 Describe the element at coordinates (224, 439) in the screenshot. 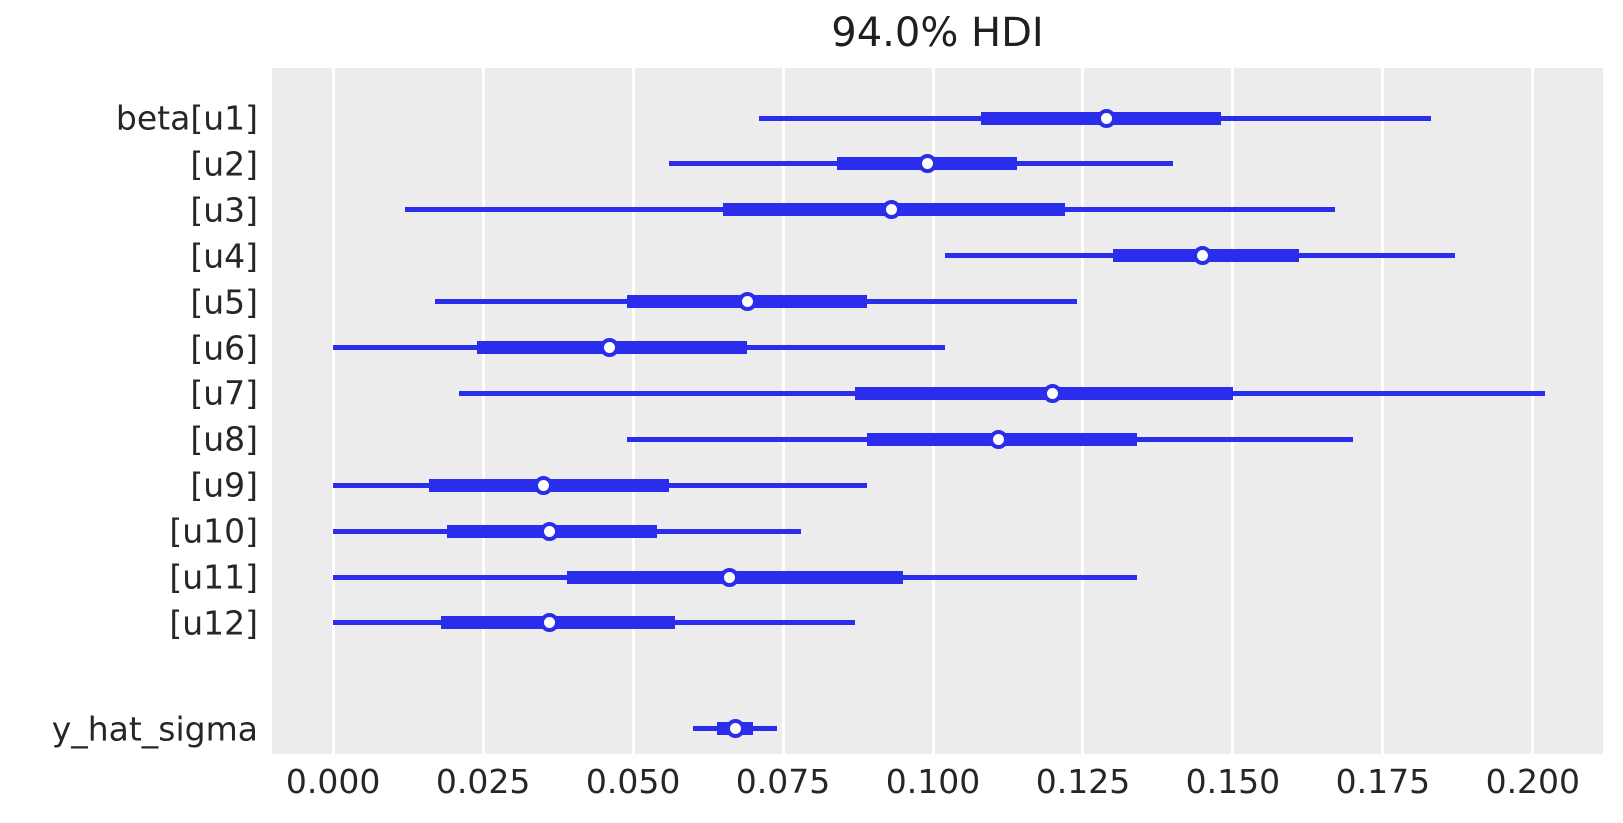

I see `row-label: [u8]` at that location.